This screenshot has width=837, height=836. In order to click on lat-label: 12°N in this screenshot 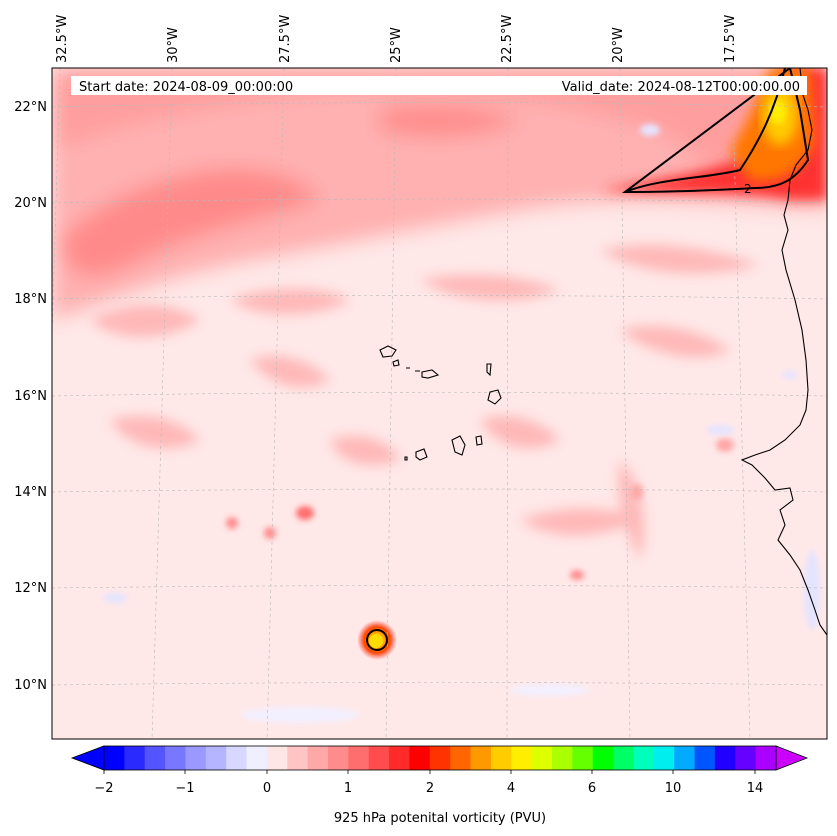, I will do `click(30, 588)`.